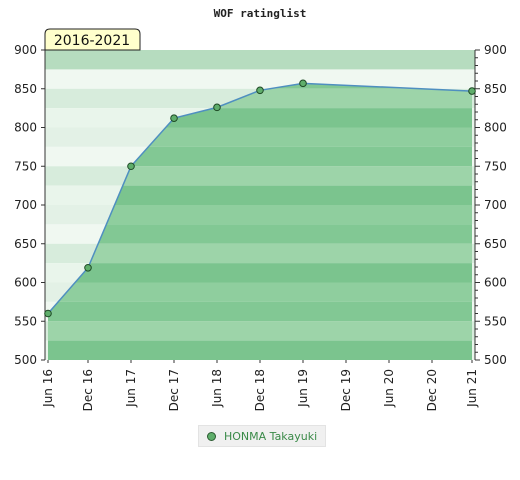  I want to click on y-tick-label-right: 800, so click(495, 128).